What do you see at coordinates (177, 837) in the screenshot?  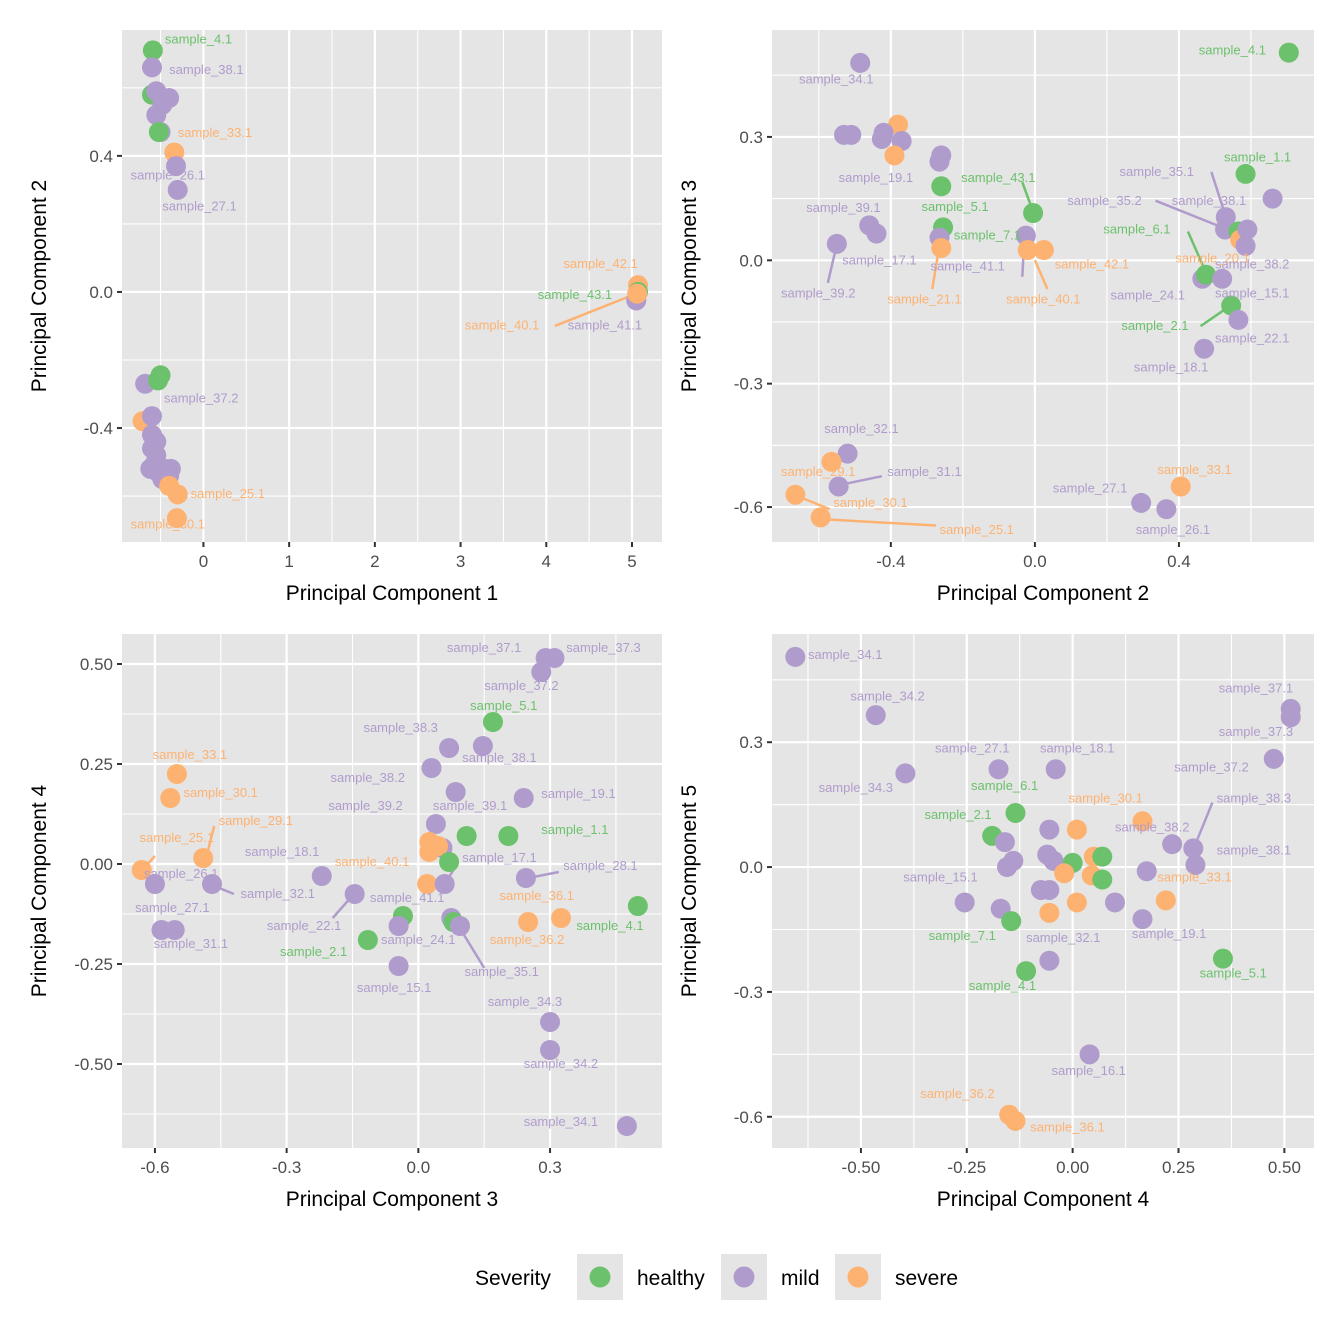 I see `point-label: sample_25.1` at bounding box center [177, 837].